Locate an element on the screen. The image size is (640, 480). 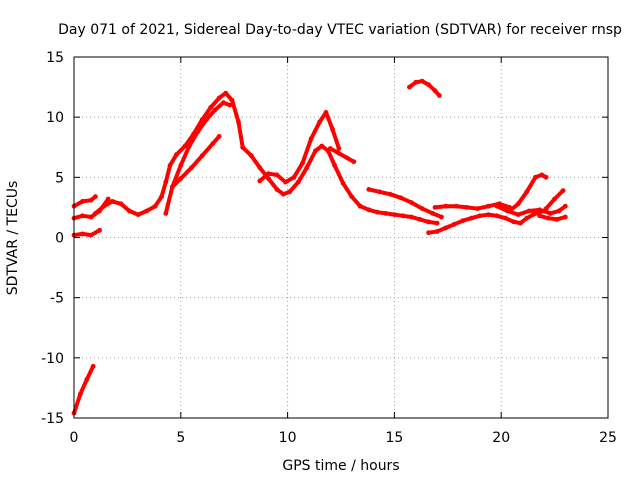
y-tick-label: -10 is located at coordinates (52, 359).